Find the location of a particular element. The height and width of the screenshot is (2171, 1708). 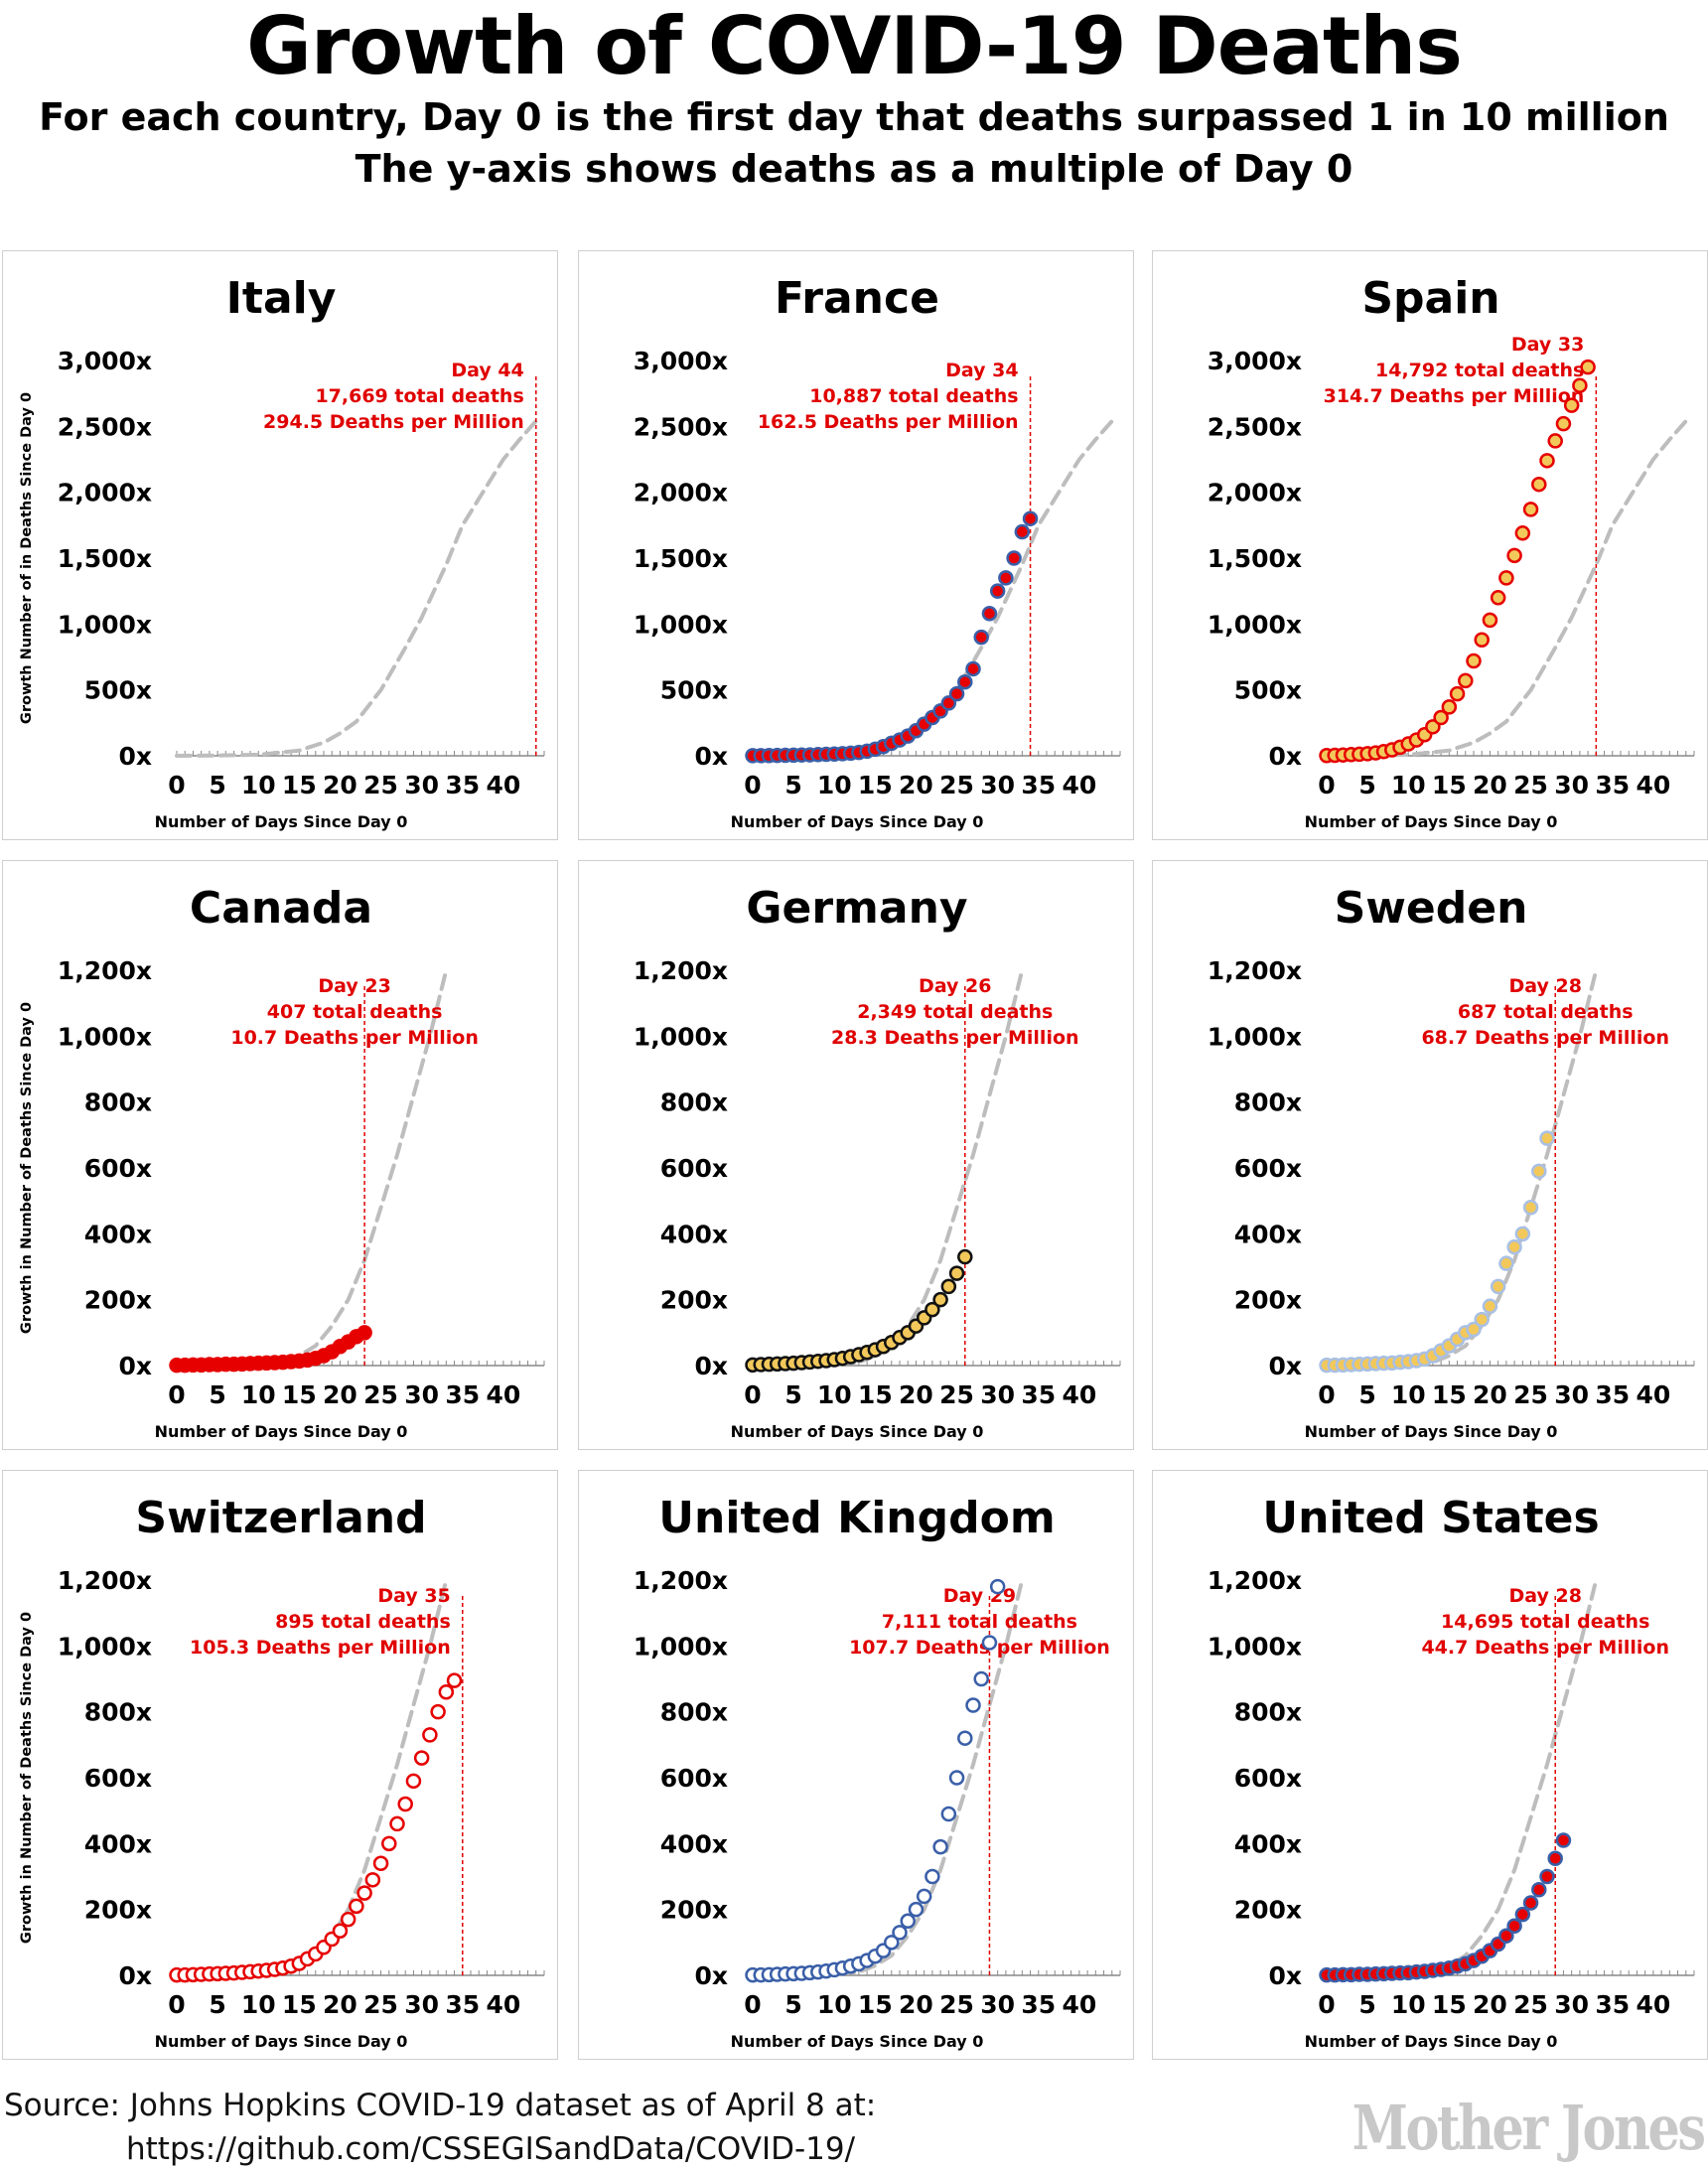

annotation-text: 10.7 Deaths per Million is located at coordinates (354, 1038).